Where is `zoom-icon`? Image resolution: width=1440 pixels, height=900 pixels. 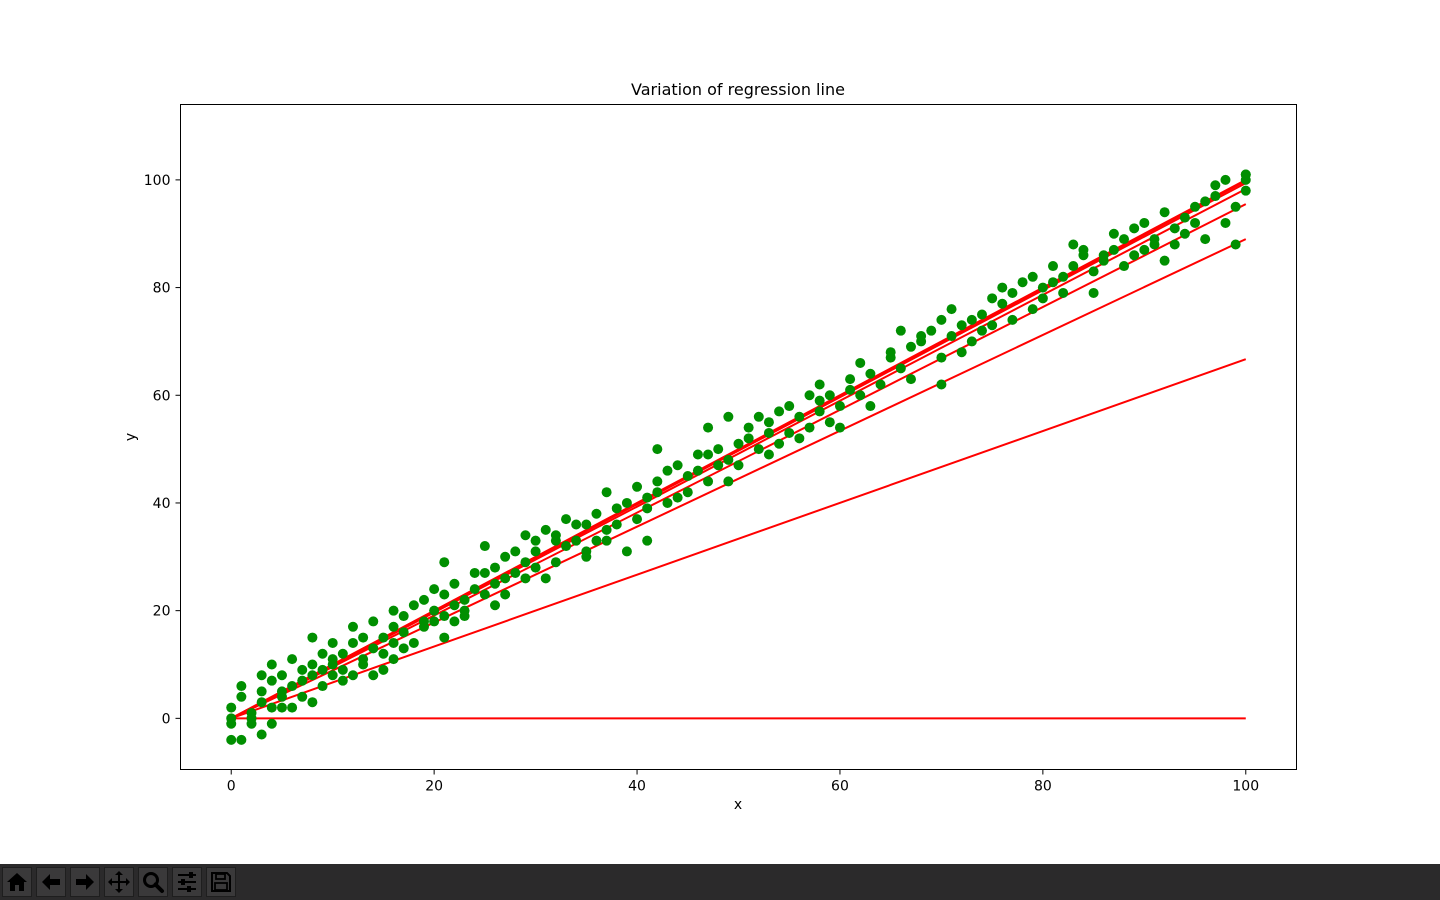 zoom-icon is located at coordinates (153, 882).